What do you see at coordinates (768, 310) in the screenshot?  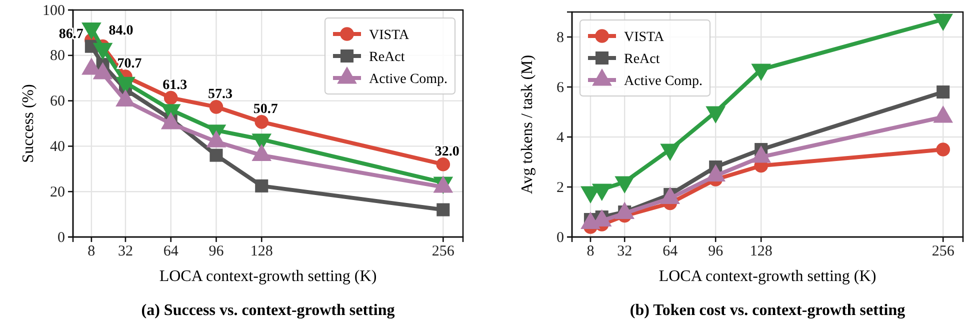 I see `text: (b) Token cost vs. context-growth setting` at bounding box center [768, 310].